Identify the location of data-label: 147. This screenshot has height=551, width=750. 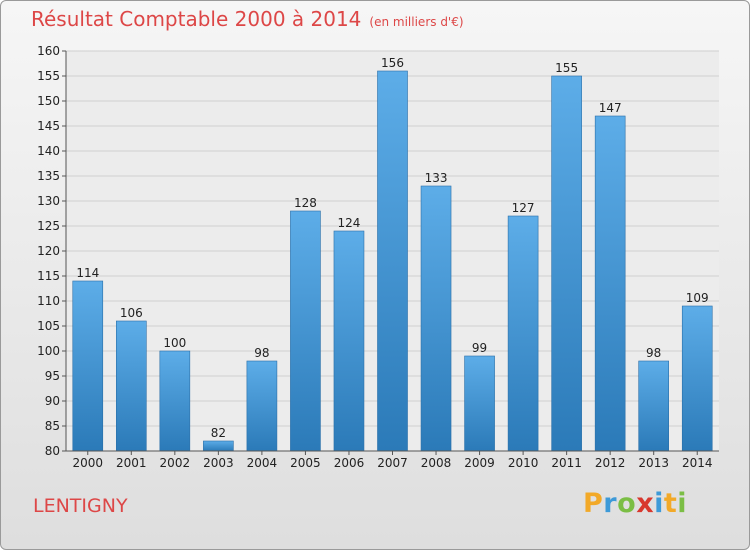
(610, 108).